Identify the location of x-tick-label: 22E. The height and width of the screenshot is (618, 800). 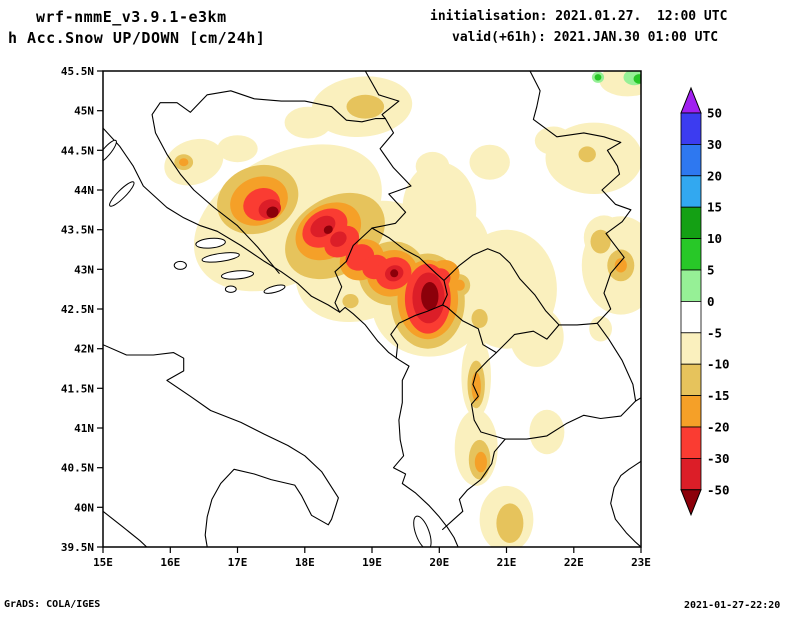
(574, 562).